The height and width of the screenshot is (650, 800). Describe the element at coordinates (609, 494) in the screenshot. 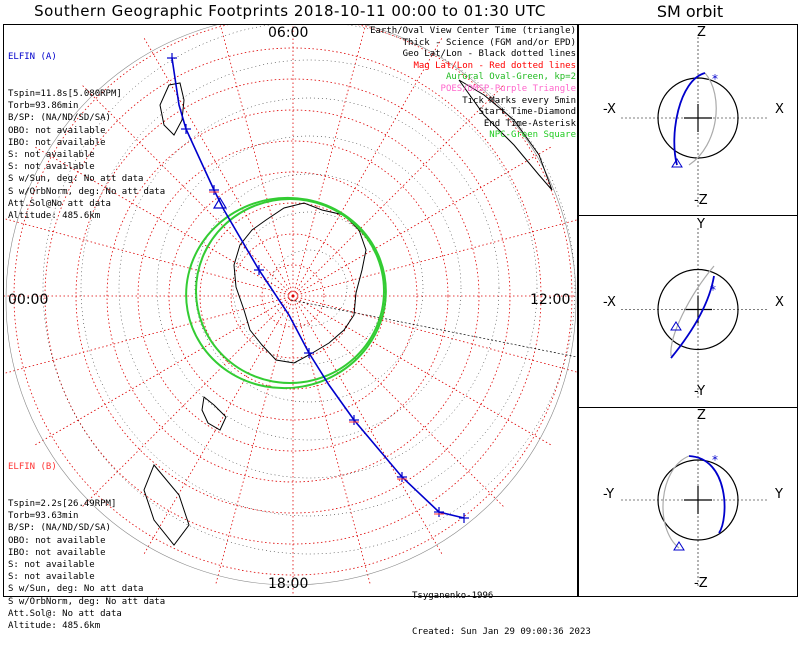

I see `sm2-label-left: -Y` at that location.